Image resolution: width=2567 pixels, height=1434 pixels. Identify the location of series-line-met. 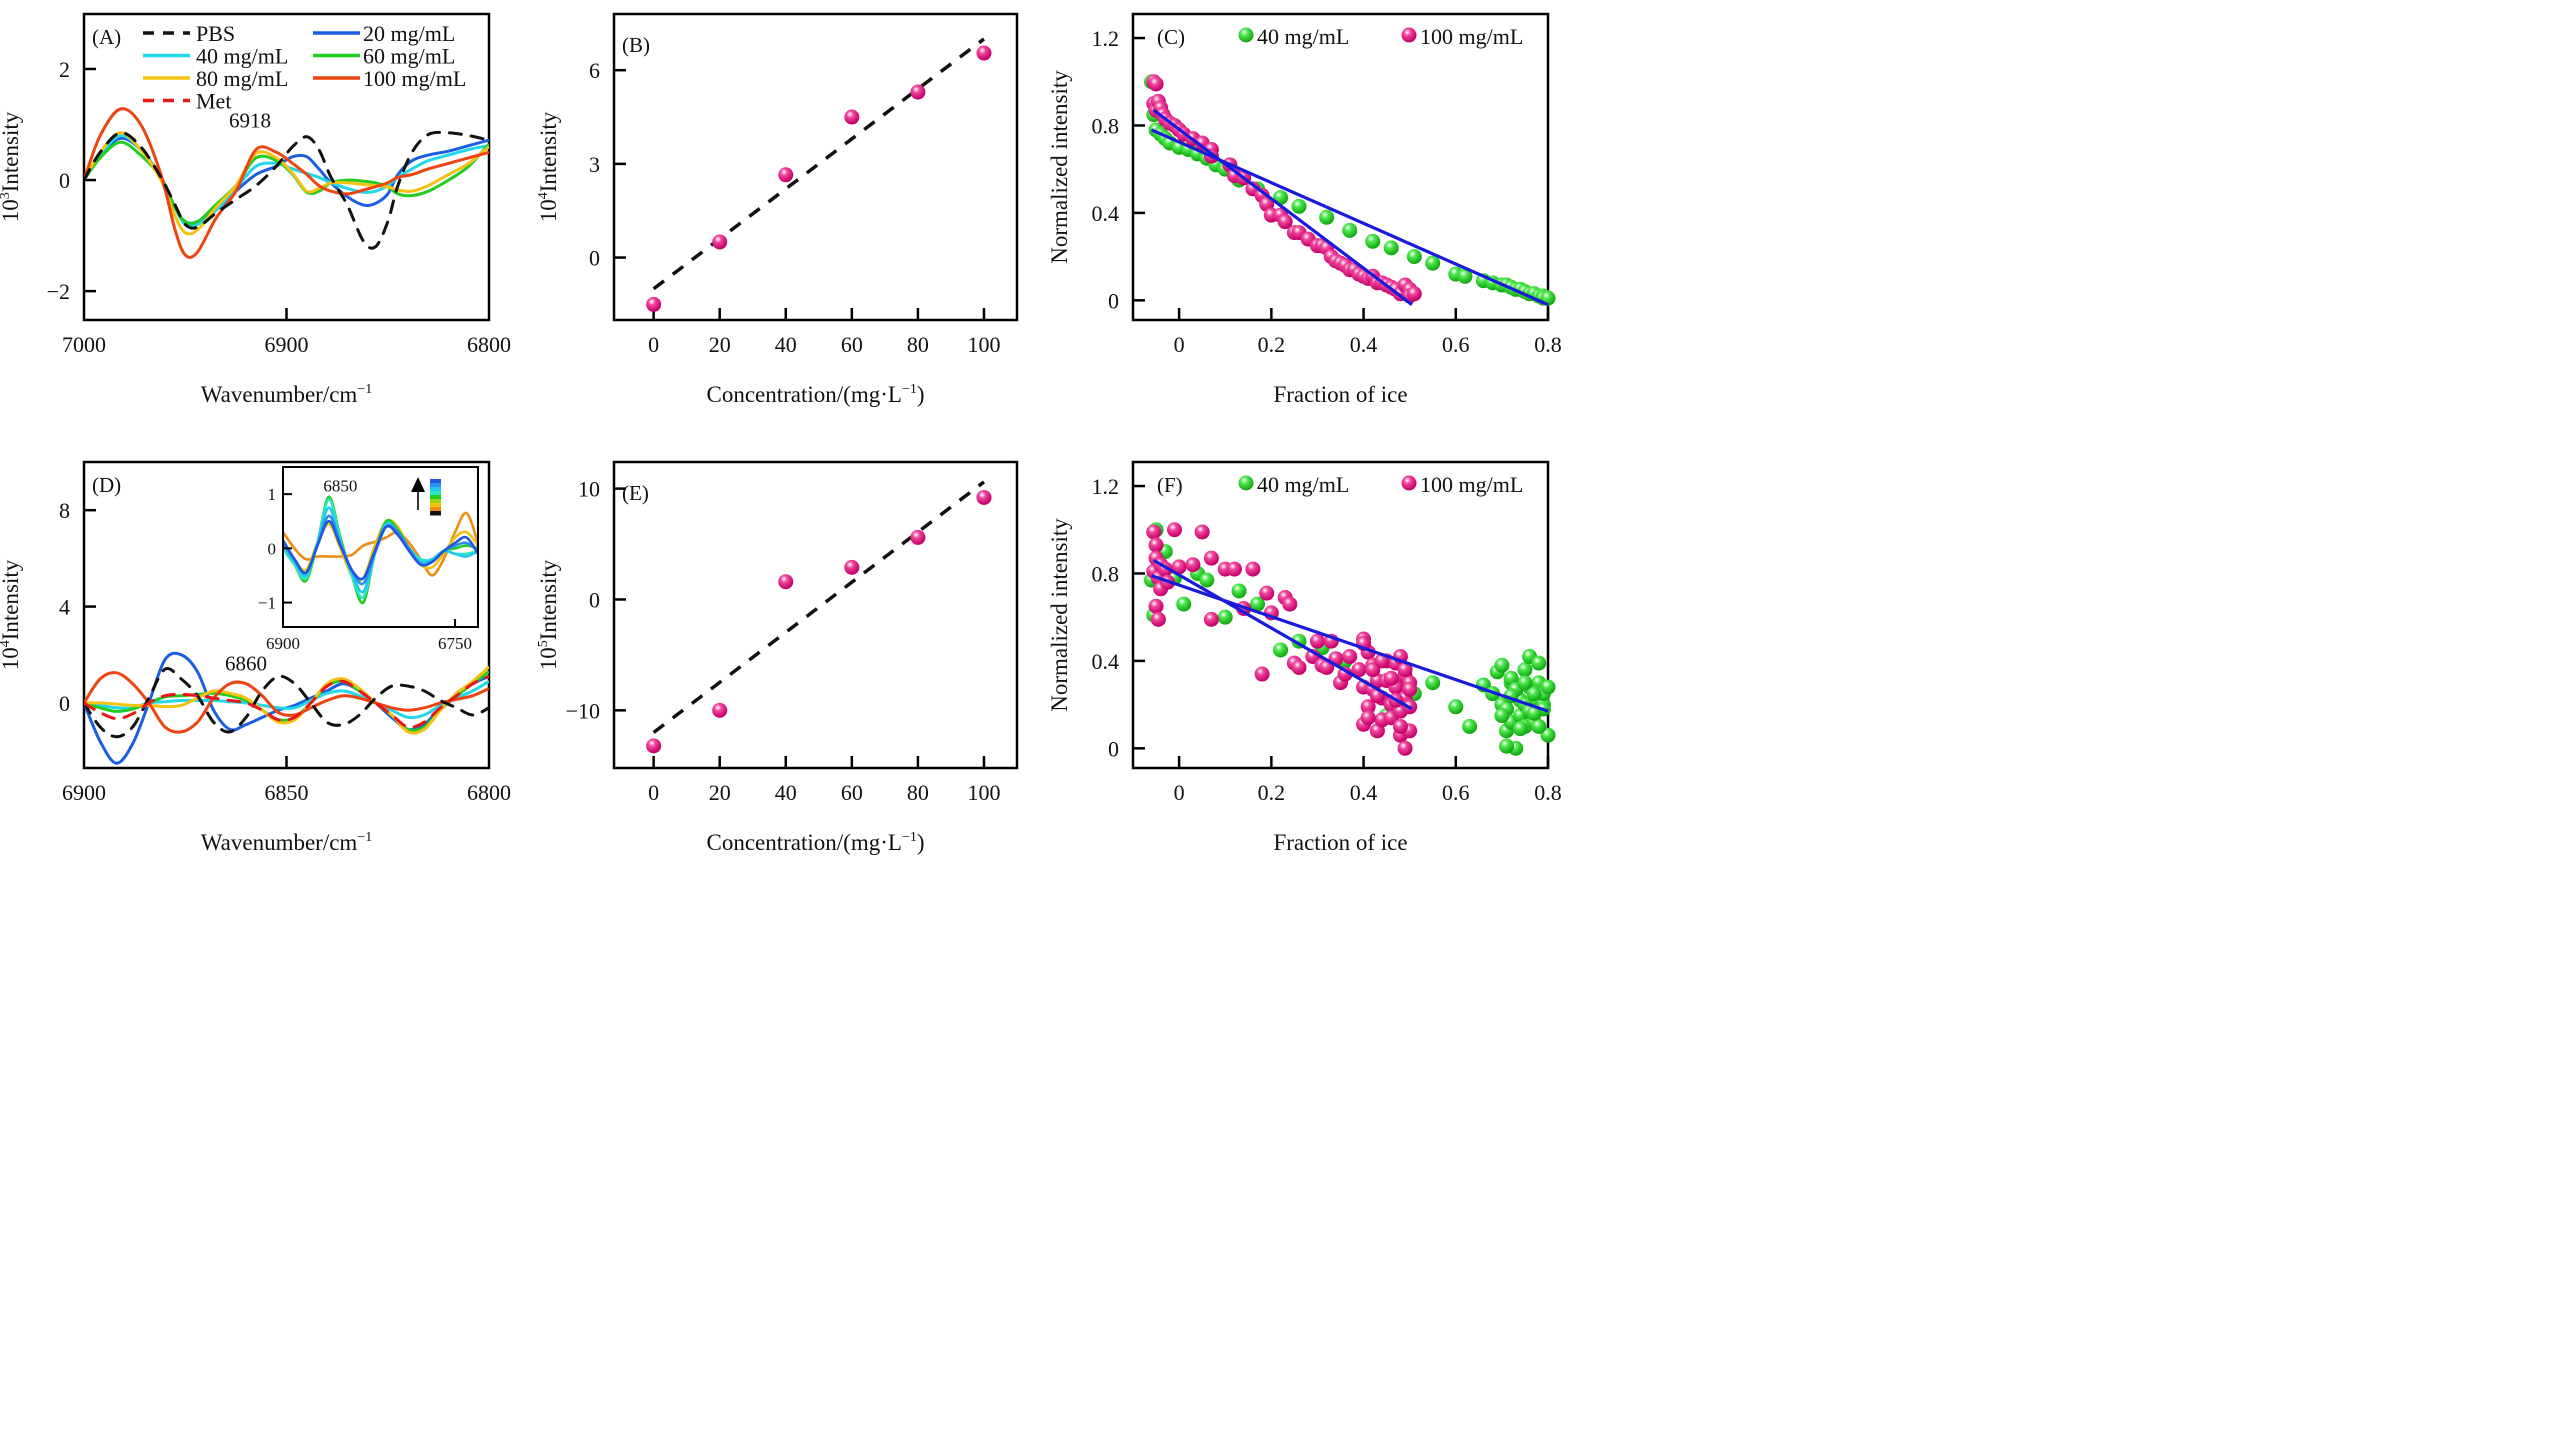
(286, 701).